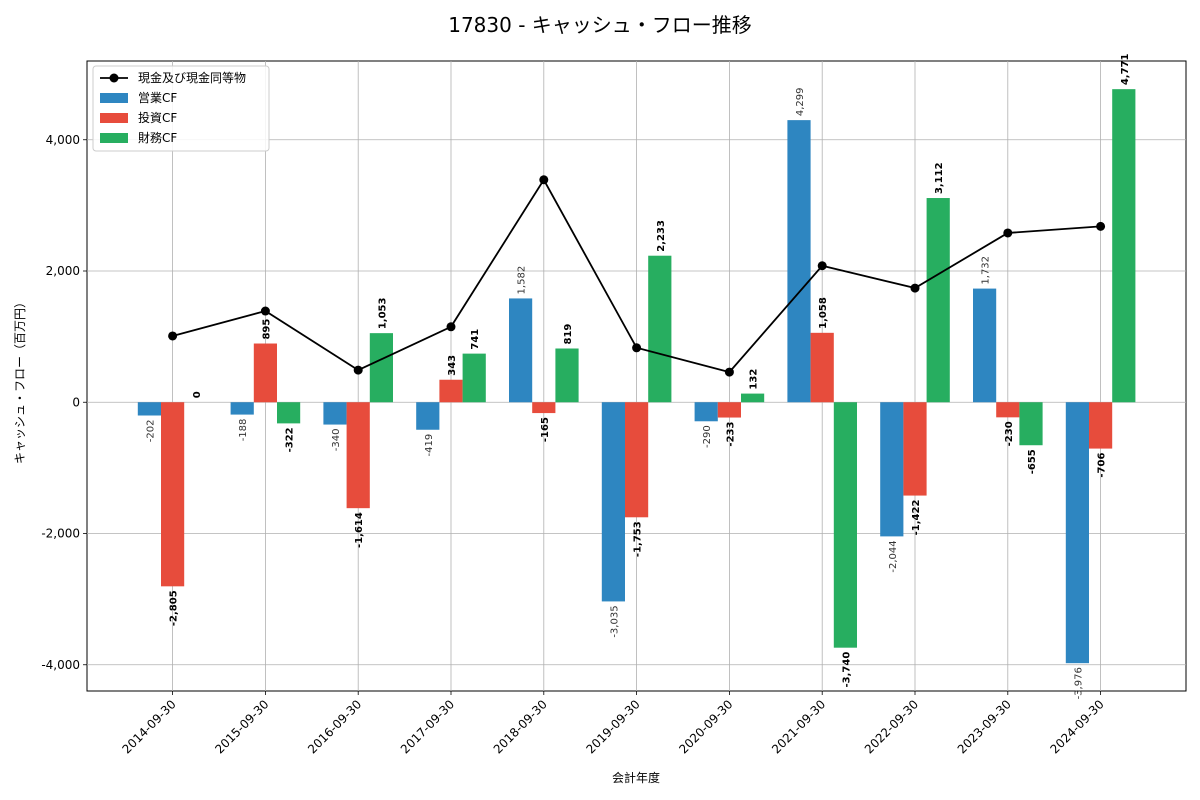  What do you see at coordinates (1078, 683) in the screenshot?
I see `bar-value-label: -3,976` at bounding box center [1078, 683].